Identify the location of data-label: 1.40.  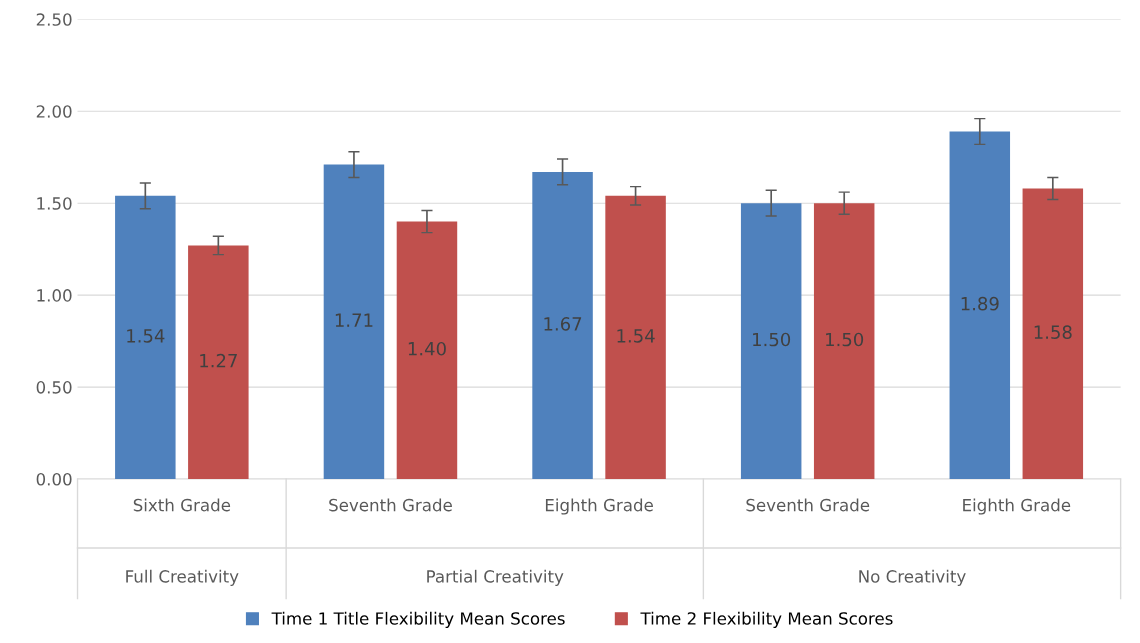
(427, 348).